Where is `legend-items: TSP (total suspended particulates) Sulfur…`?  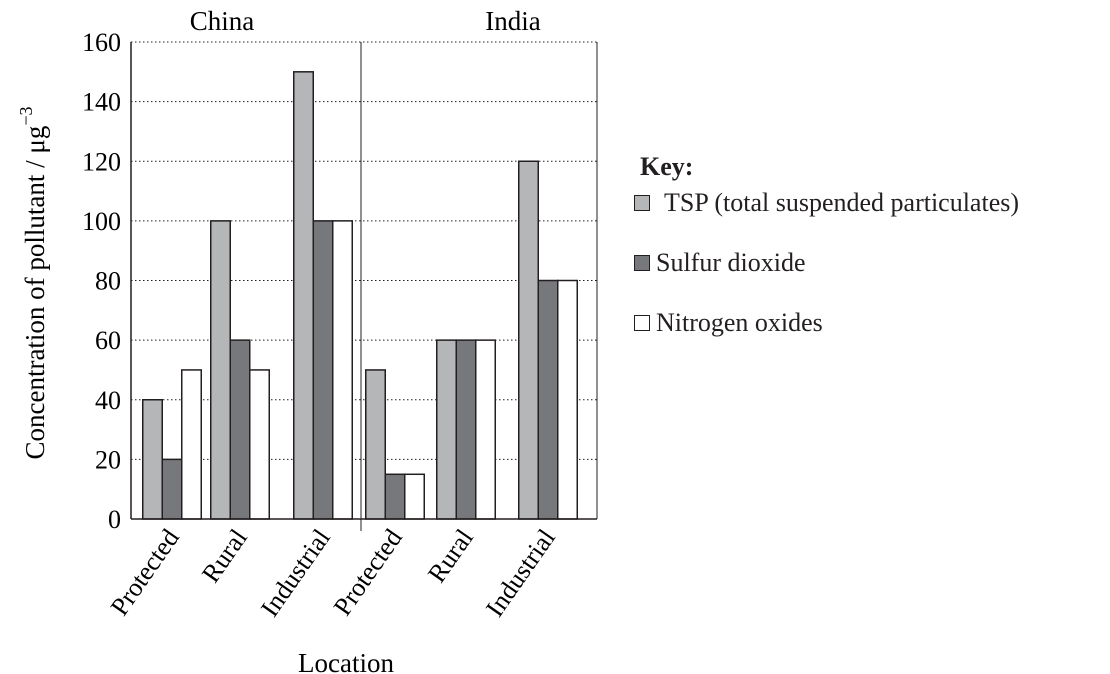 legend-items: TSP (total suspended particulates) Sulfur… is located at coordinates (826, 282).